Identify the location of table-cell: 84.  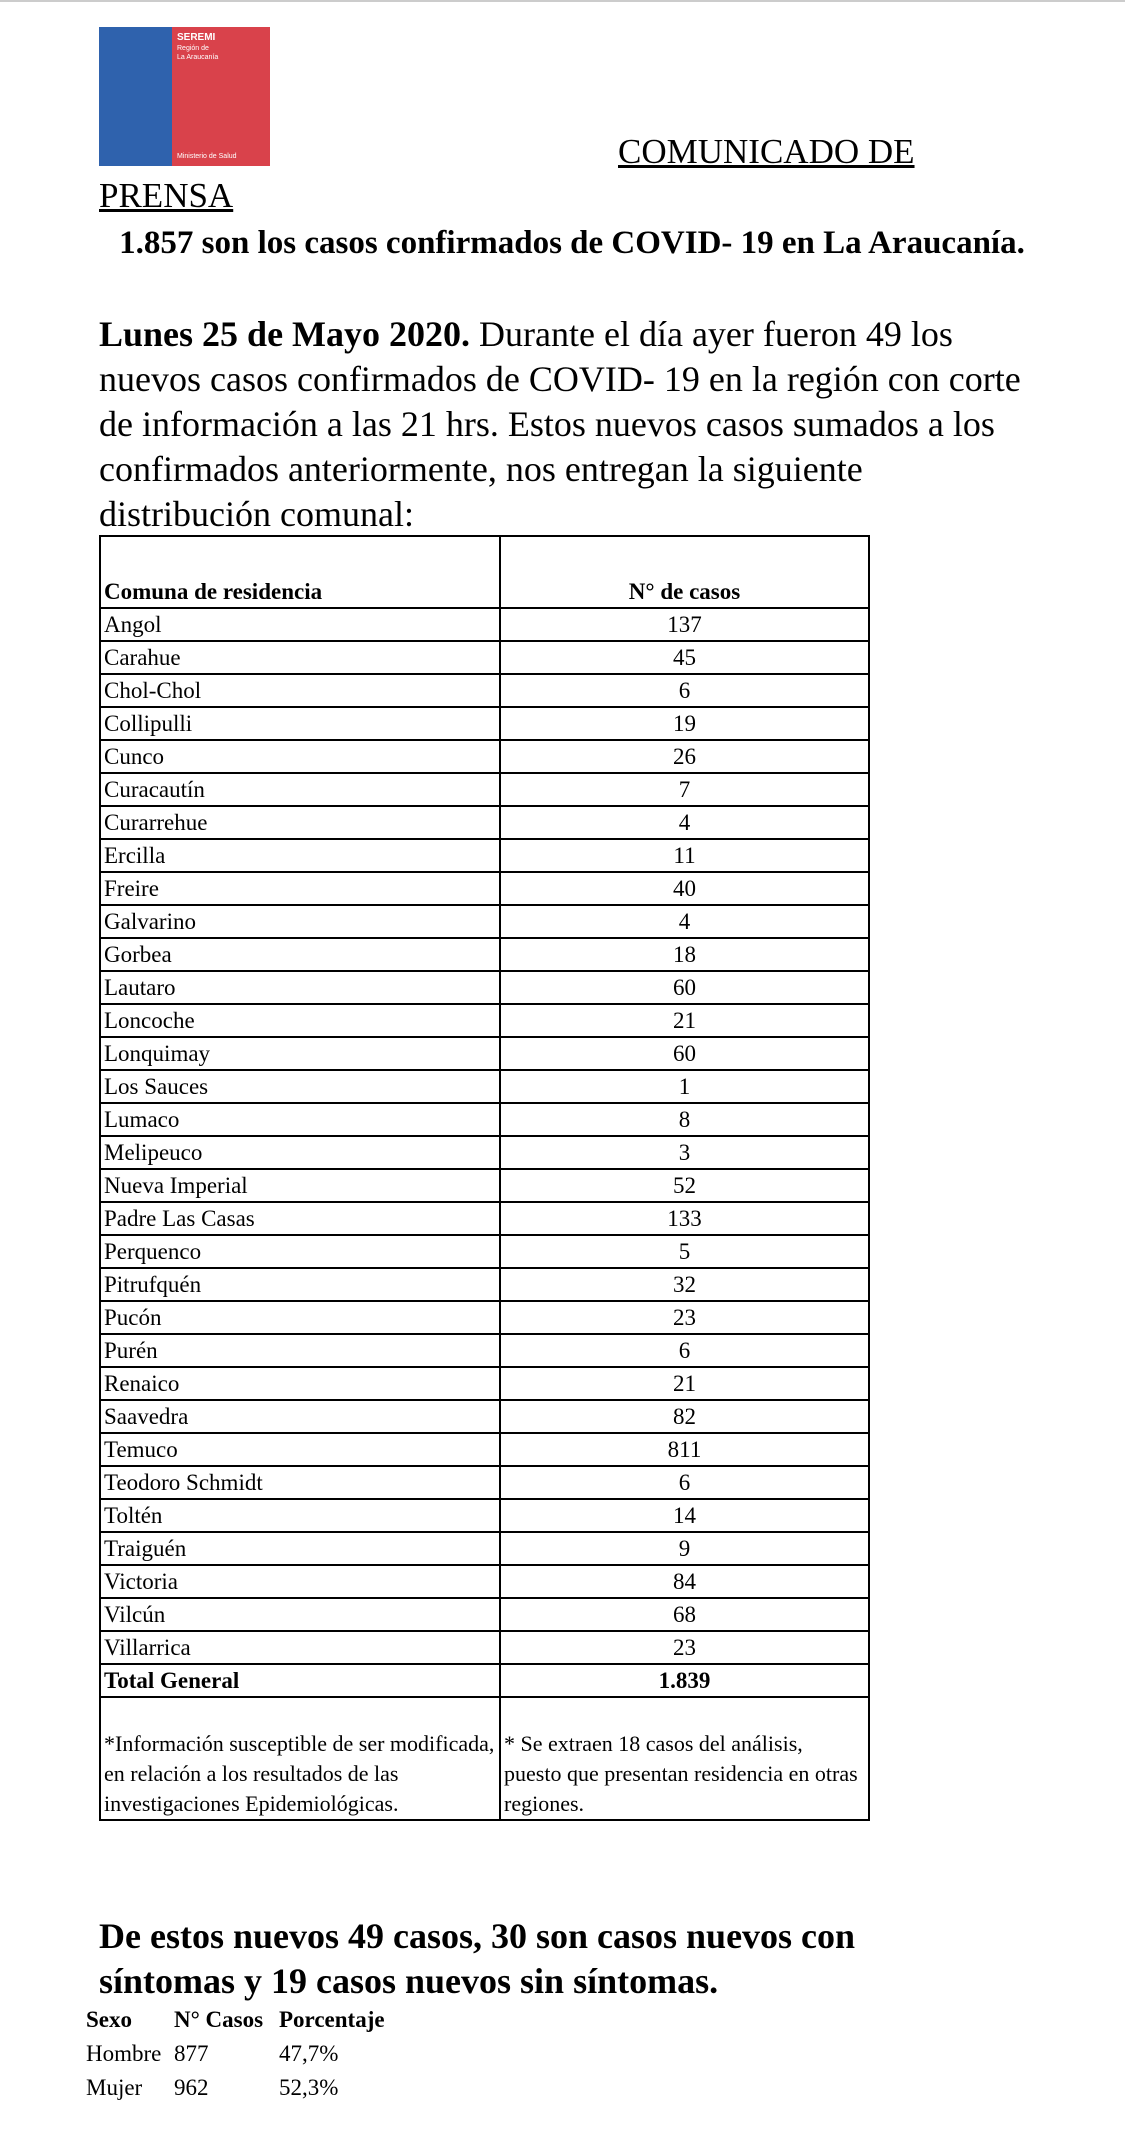
(684, 1581).